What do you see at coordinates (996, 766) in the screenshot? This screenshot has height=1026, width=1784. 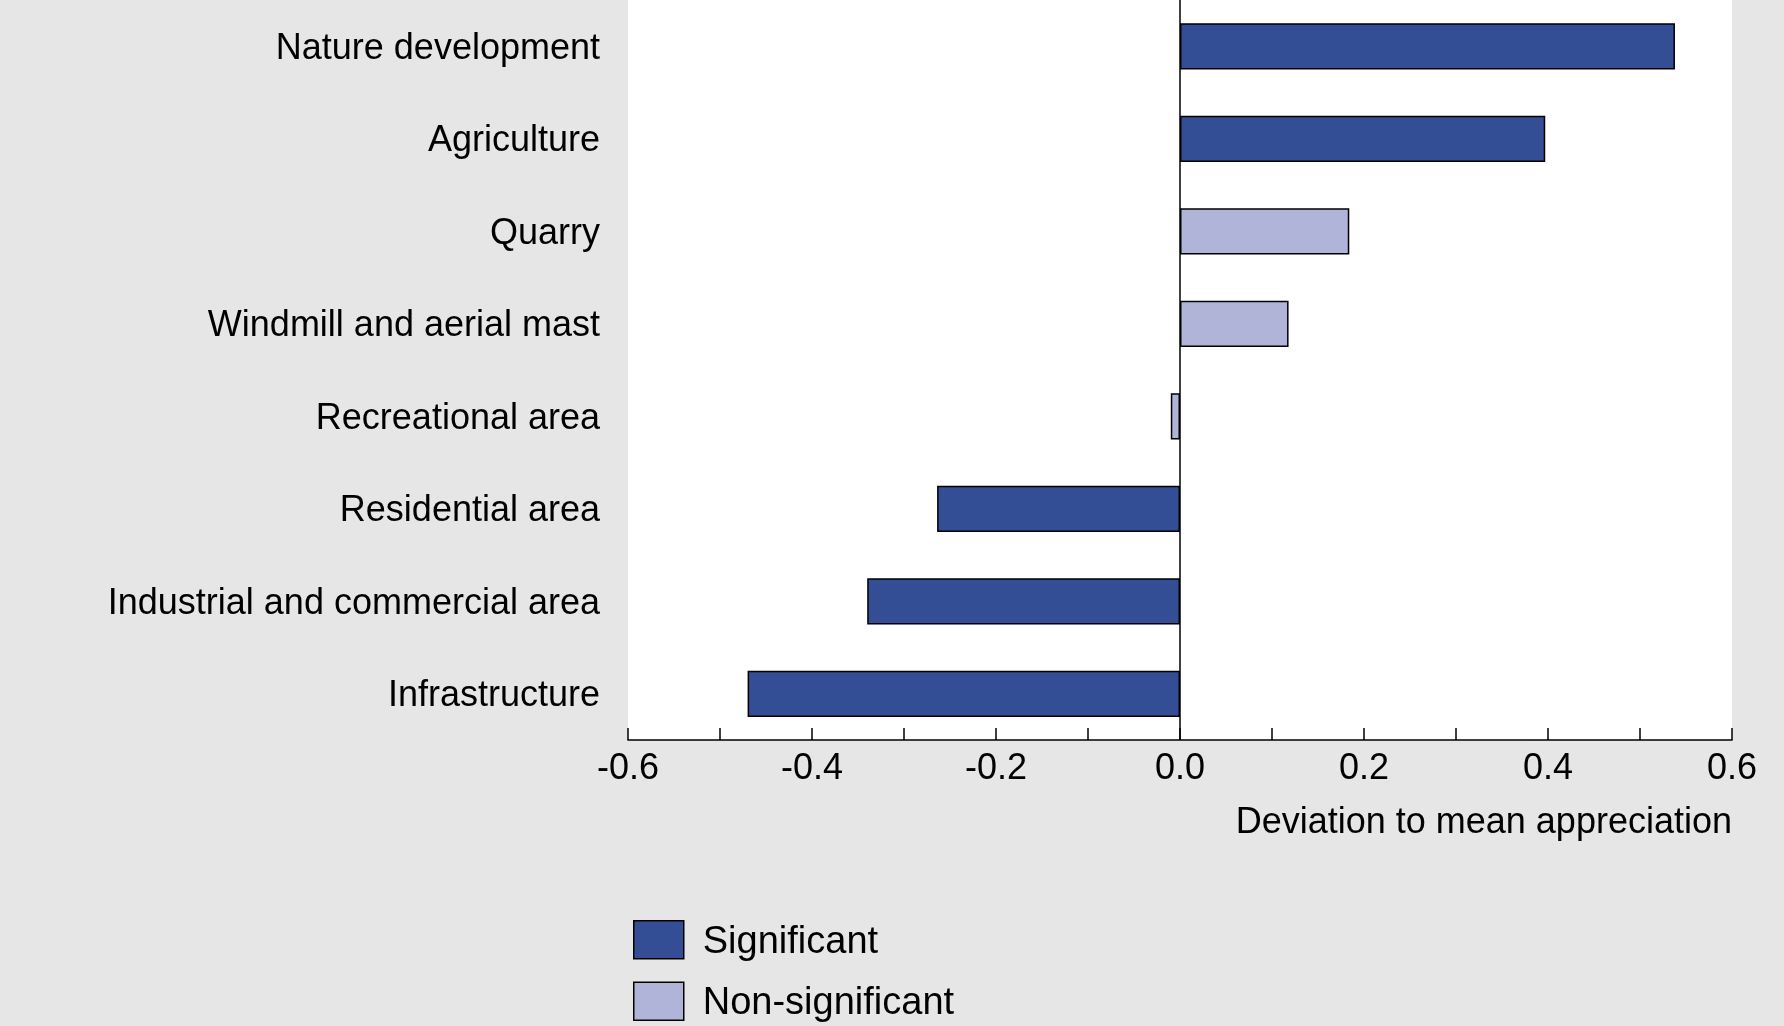 I see `x-tick-label: -0.2` at bounding box center [996, 766].